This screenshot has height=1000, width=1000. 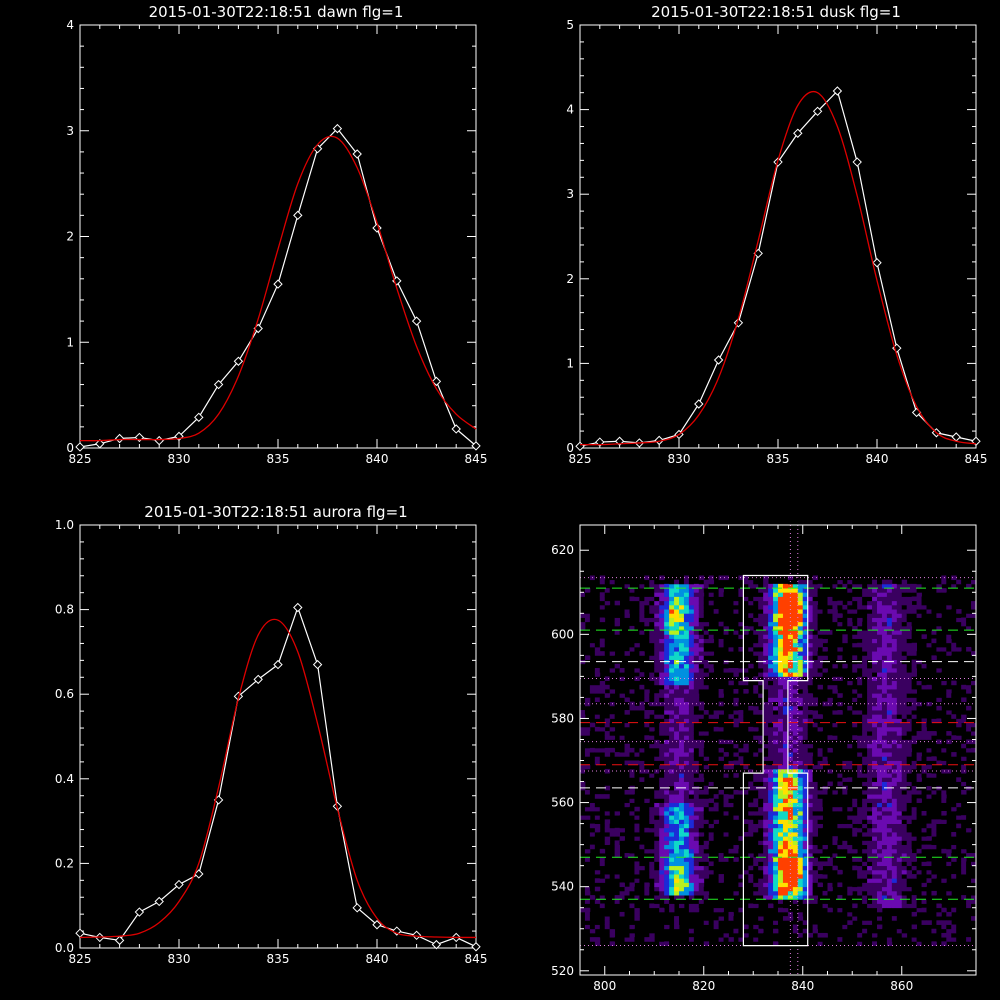 I want to click on aurora-data-point, so click(x=476, y=947).